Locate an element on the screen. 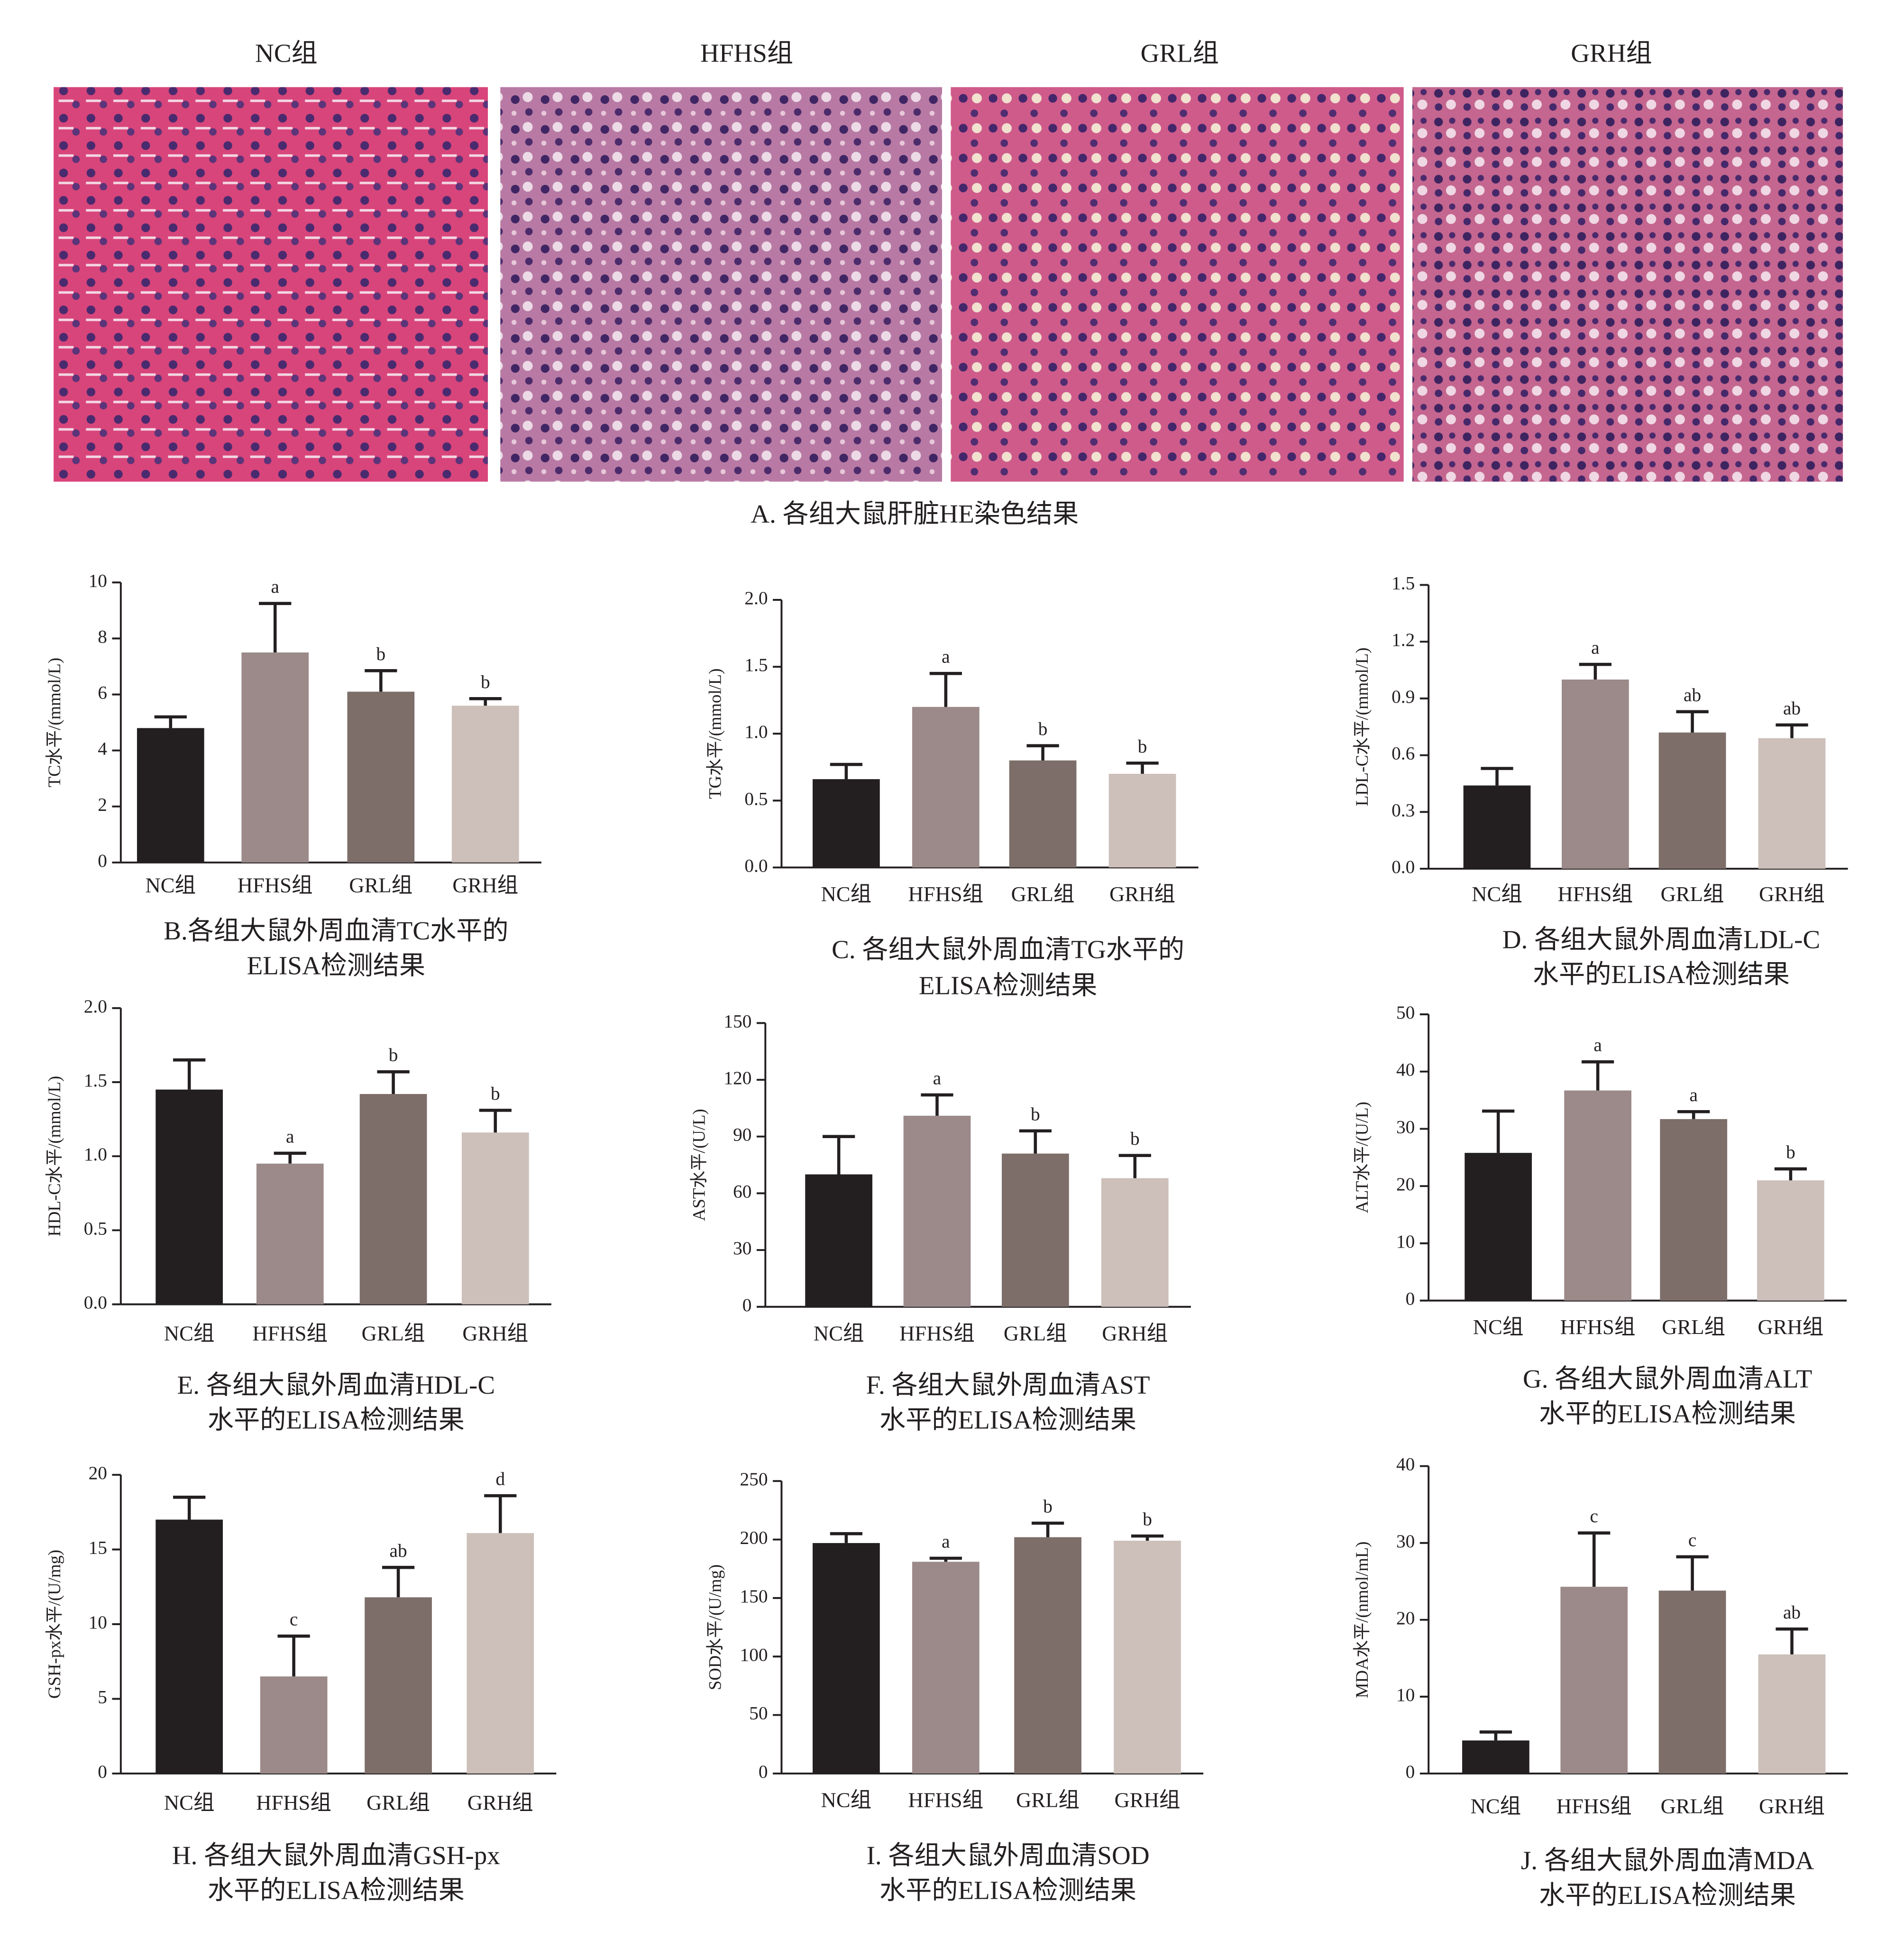  y-tick-label: 0.5 is located at coordinates (756, 799).